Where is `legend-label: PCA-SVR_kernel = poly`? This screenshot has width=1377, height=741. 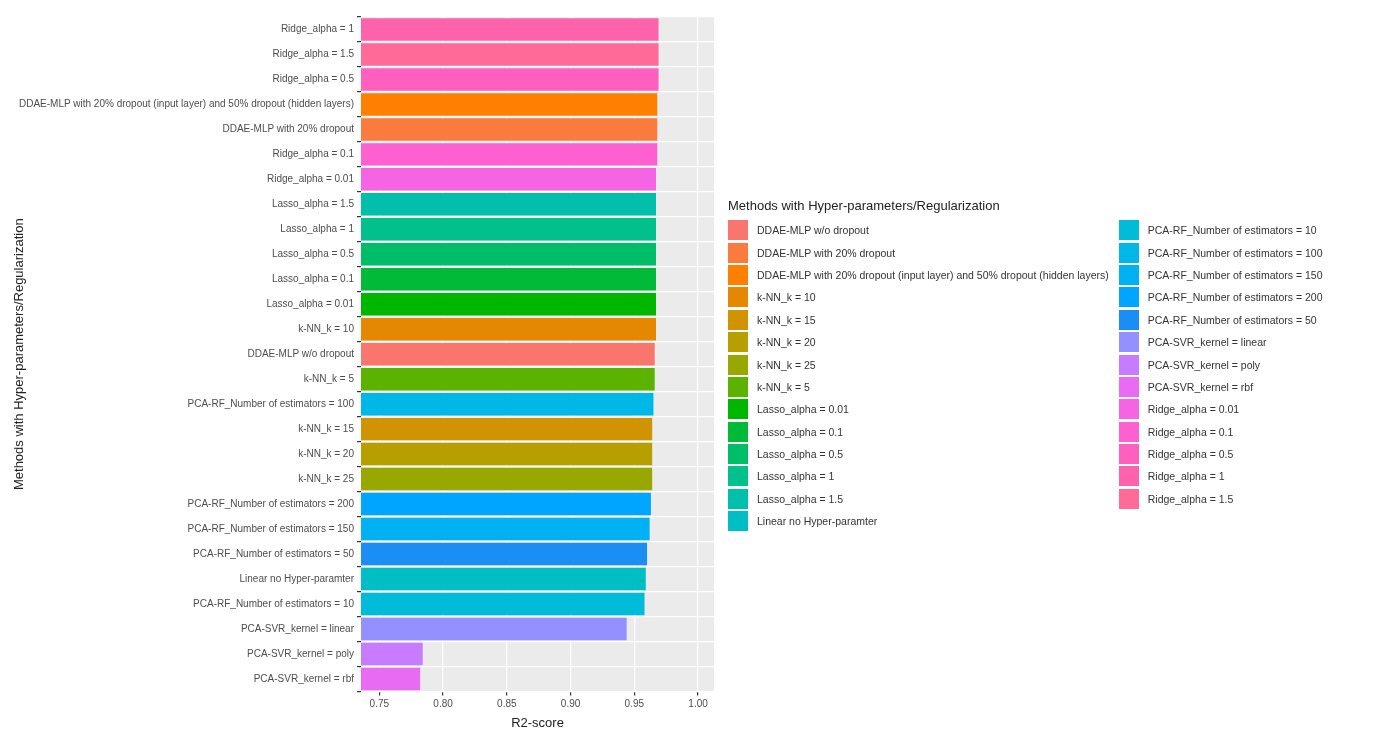 legend-label: PCA-SVR_kernel = poly is located at coordinates (1204, 364).